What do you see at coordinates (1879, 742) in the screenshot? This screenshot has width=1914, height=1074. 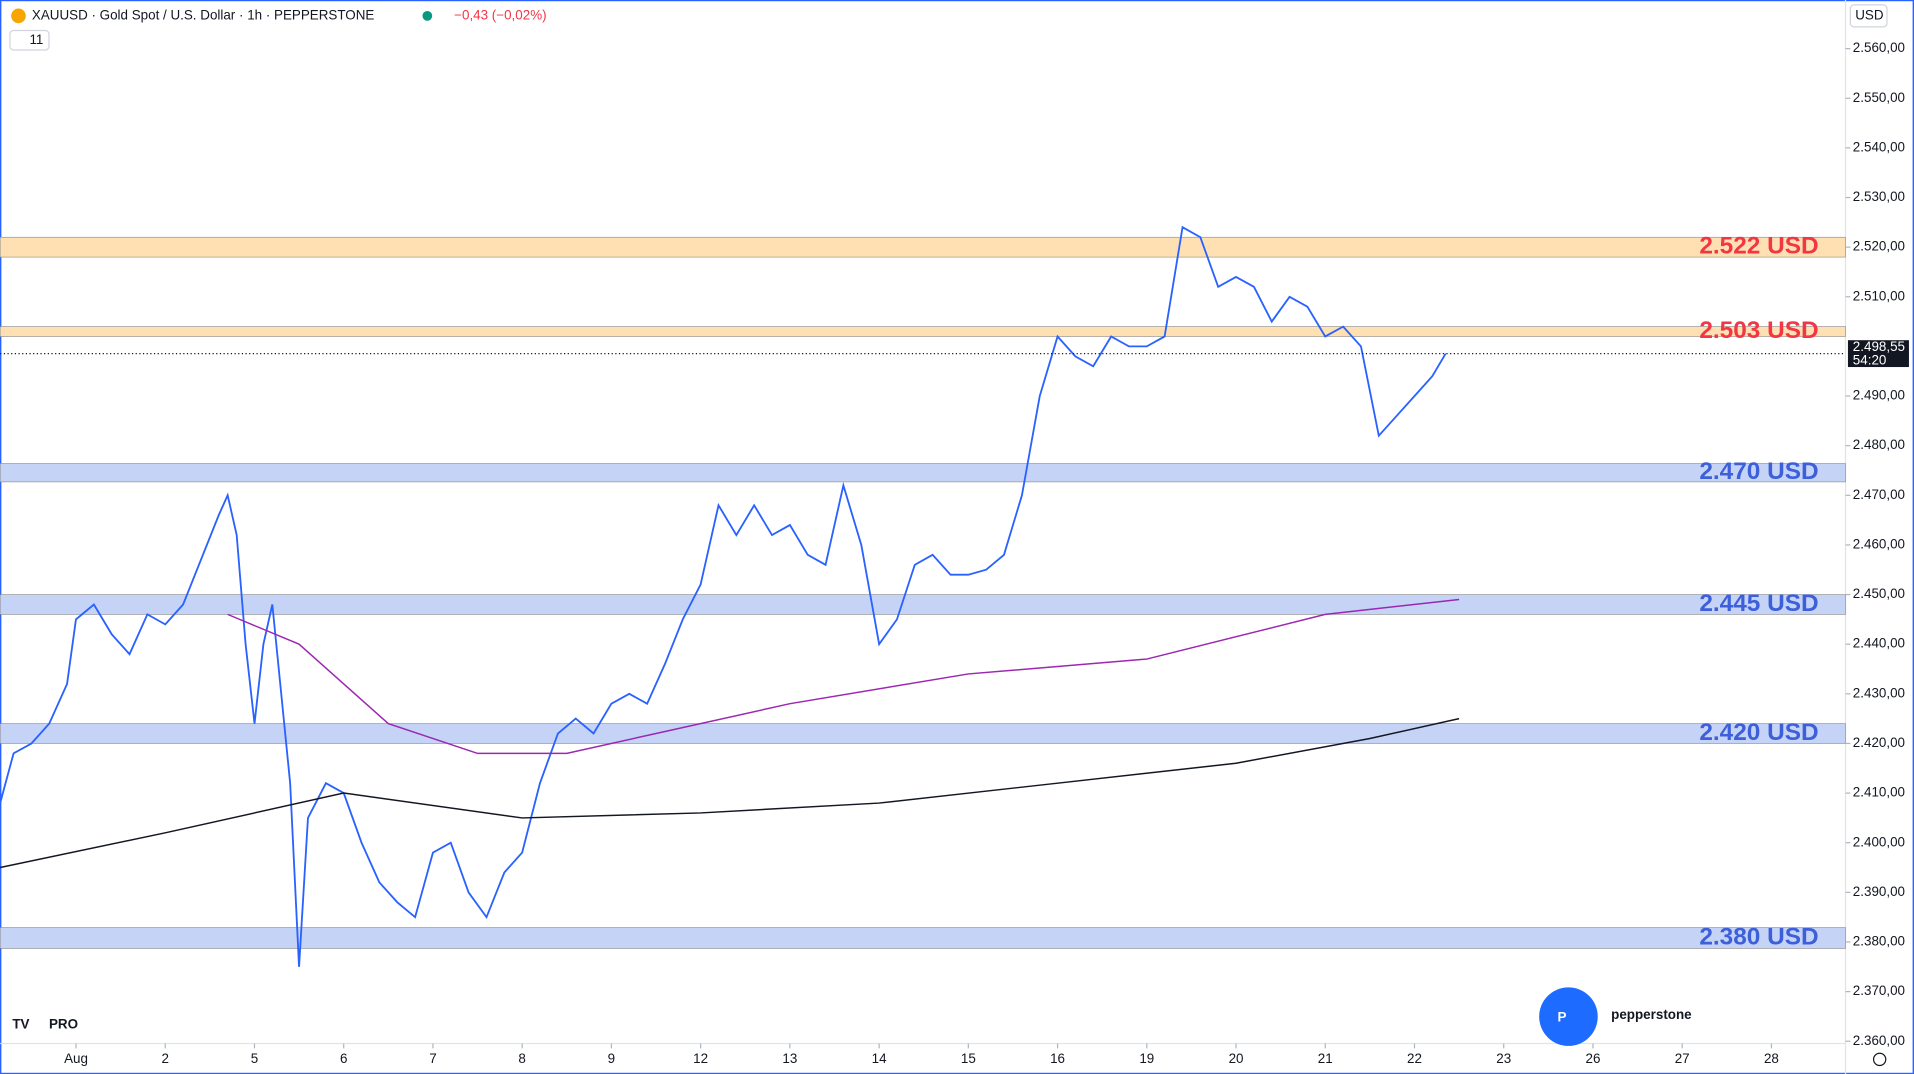 I see `y-tick-label: 2.420,00` at bounding box center [1879, 742].